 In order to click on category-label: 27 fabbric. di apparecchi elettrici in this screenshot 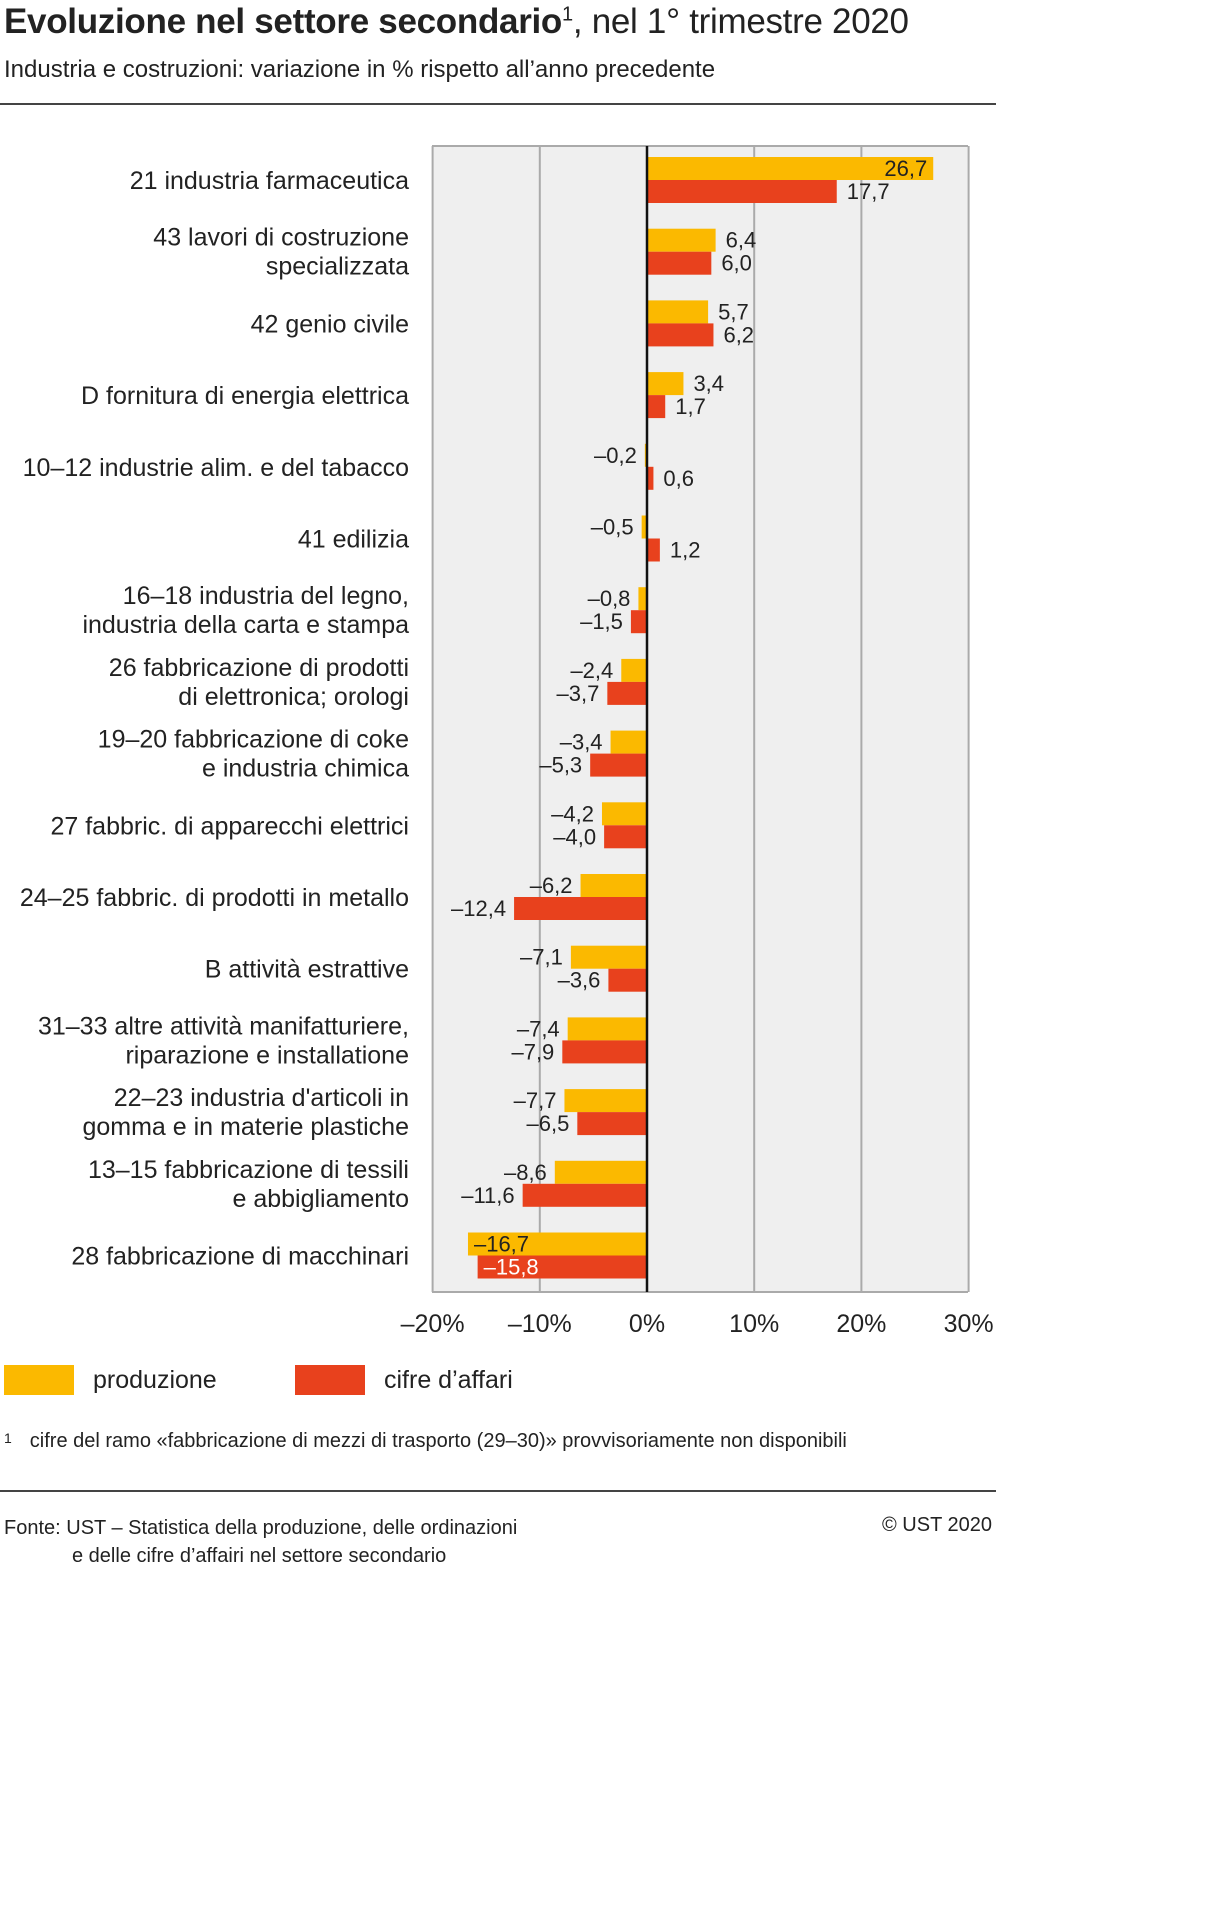, I will do `click(229, 826)`.